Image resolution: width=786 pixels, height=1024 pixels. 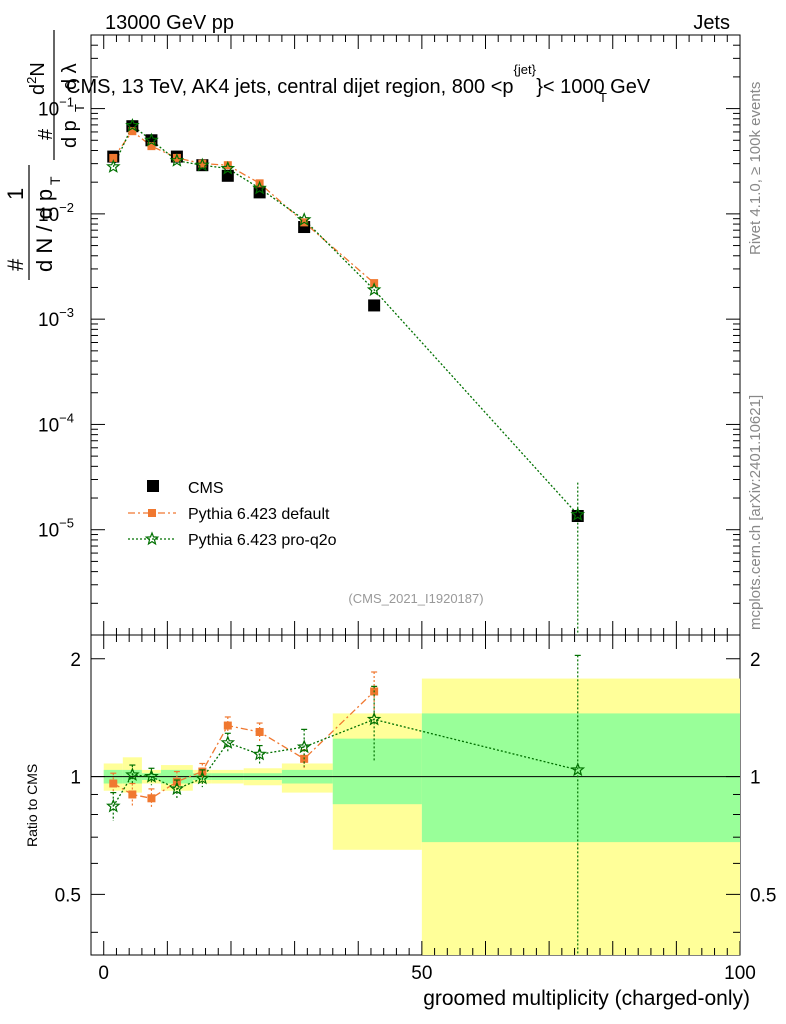 I want to click on main-ytick-label-1: 10⁻², so click(x=56, y=213).